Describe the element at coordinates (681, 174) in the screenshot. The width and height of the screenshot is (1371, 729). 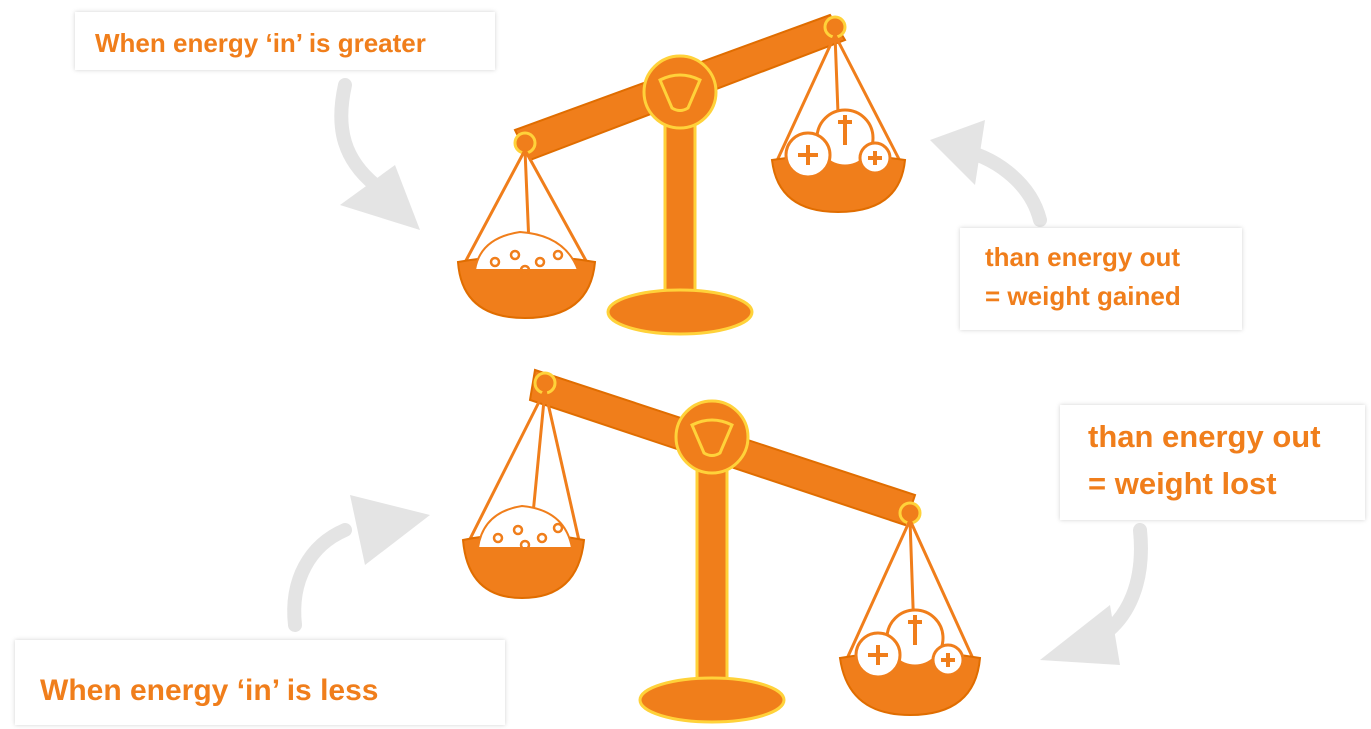
I see `scale-top` at that location.